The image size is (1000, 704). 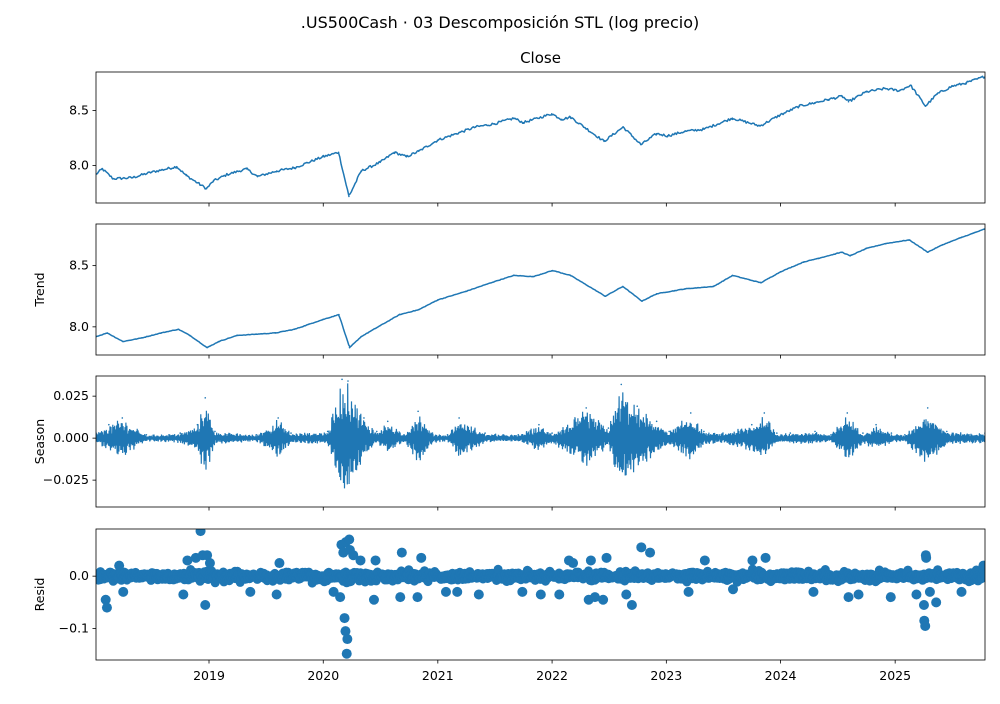 What do you see at coordinates (552, 675) in the screenshot?
I see `xtick-label: 2022` at bounding box center [552, 675].